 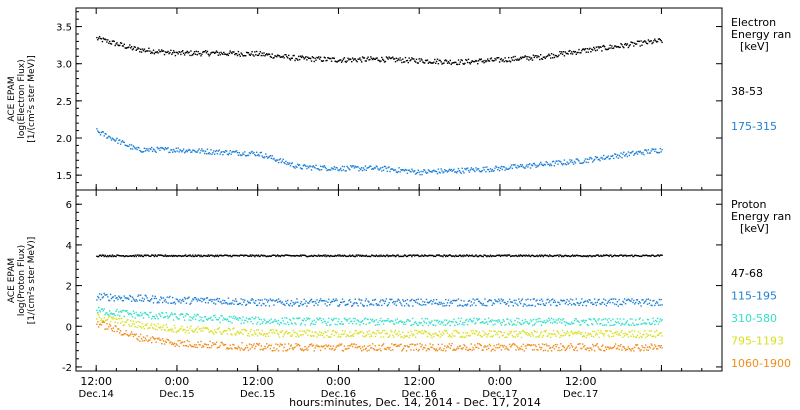 I want to click on legend-entry: 47-68, so click(x=747, y=273).